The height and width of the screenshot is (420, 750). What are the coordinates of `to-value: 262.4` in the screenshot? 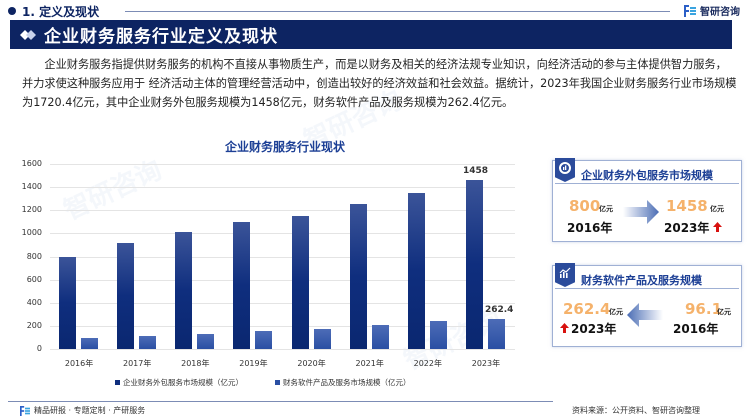 It's located at (587, 309).